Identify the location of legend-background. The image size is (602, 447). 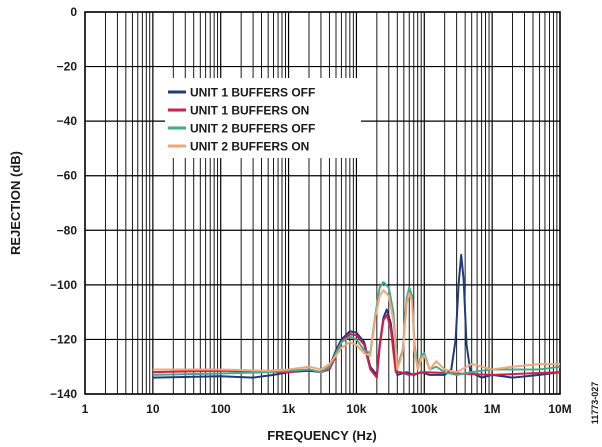
(263, 118).